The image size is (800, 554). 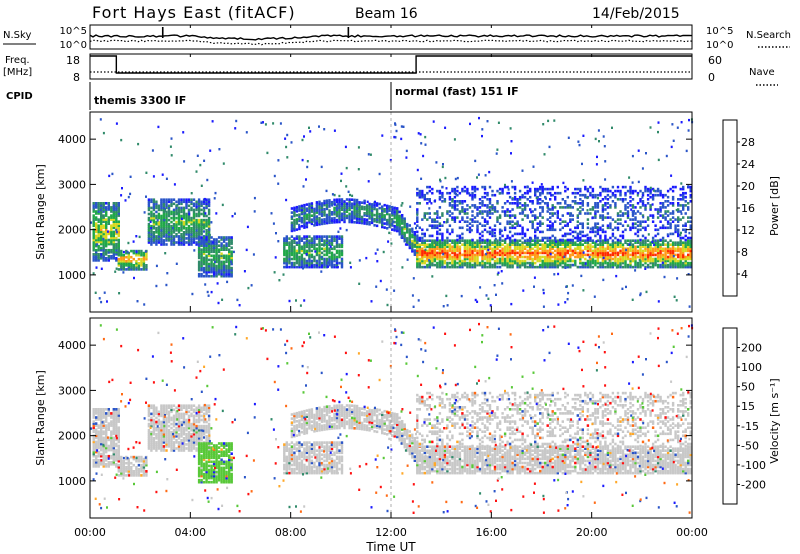 I want to click on noise-left-tick-top: 10^5, so click(x=73, y=31).